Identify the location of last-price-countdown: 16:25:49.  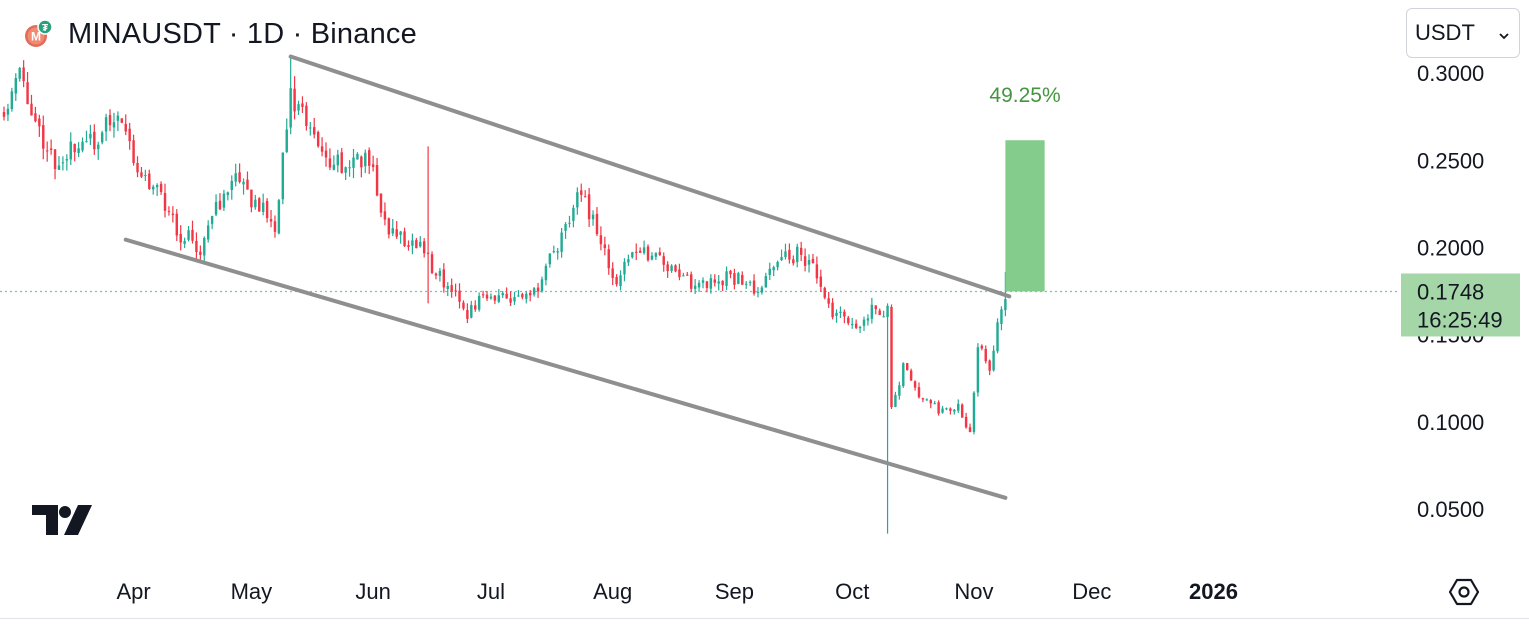
(1460, 319).